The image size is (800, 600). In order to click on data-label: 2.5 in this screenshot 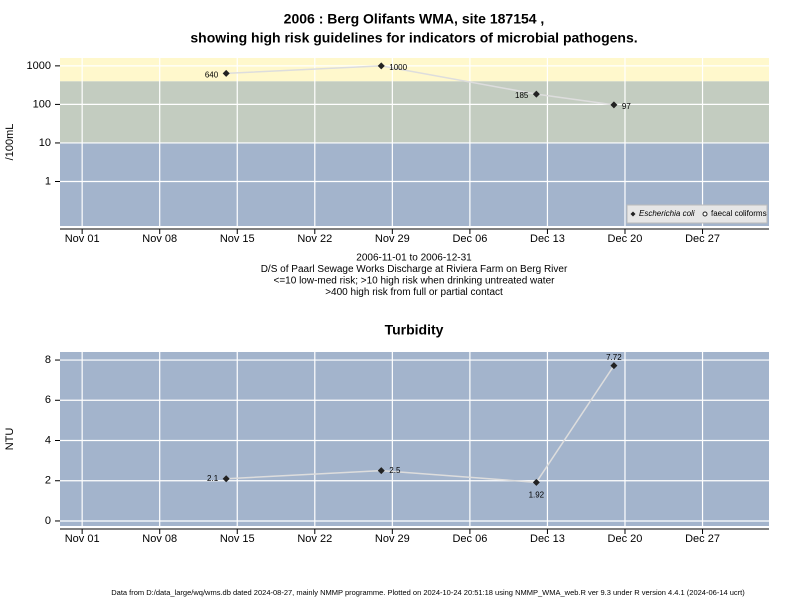, I will do `click(395, 470)`.